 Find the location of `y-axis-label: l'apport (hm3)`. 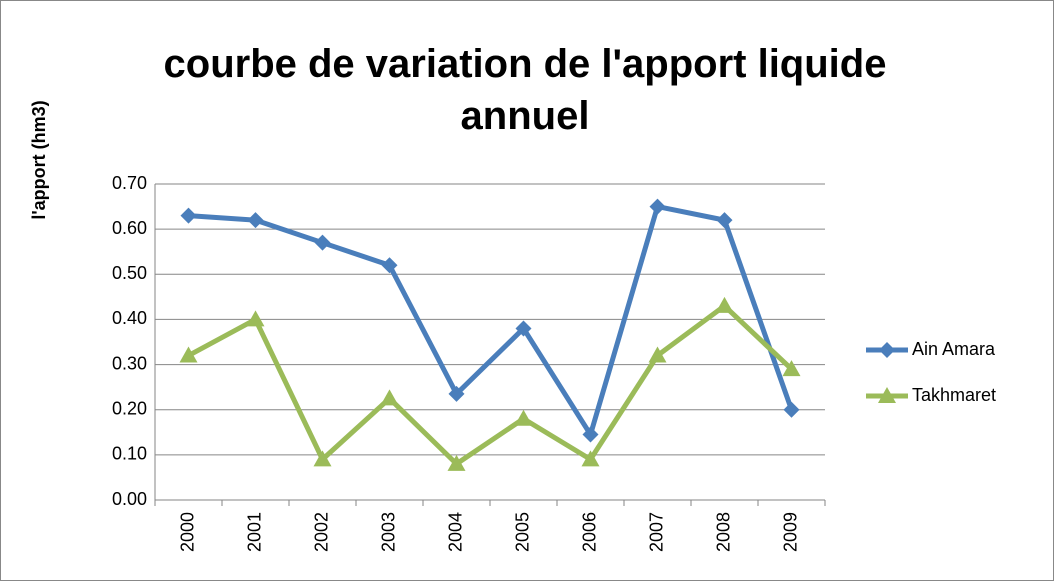

y-axis-label: l'apport (hm3) is located at coordinates (39, 159).